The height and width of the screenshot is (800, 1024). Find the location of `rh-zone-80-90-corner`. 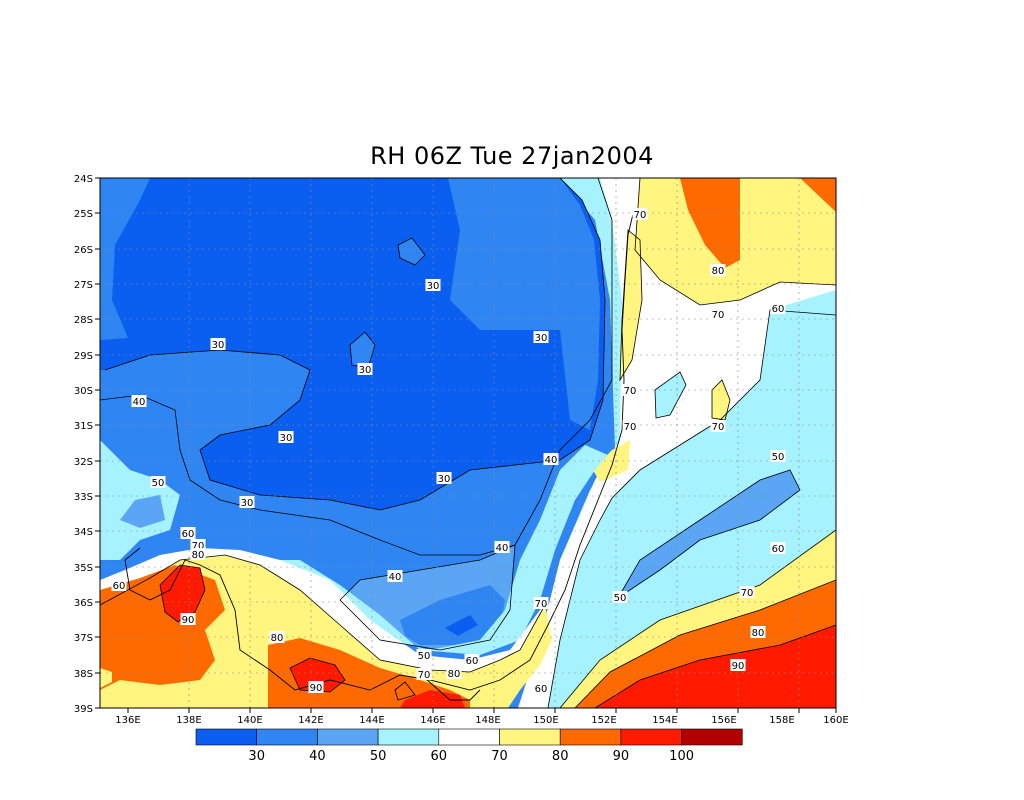

rh-zone-80-90-corner is located at coordinates (818, 195).